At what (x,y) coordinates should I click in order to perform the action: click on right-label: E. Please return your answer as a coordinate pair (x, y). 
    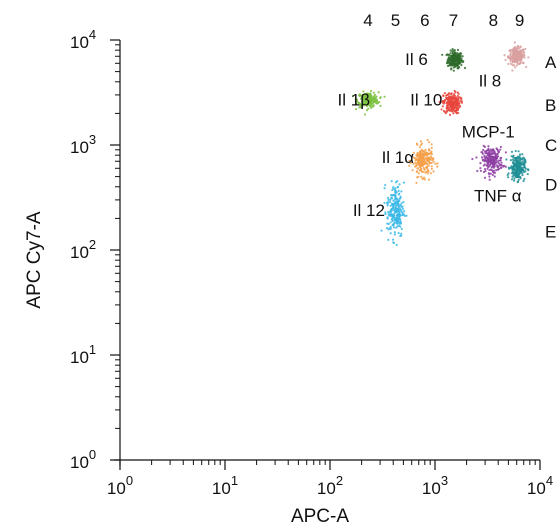
    Looking at the image, I should click on (550, 232).